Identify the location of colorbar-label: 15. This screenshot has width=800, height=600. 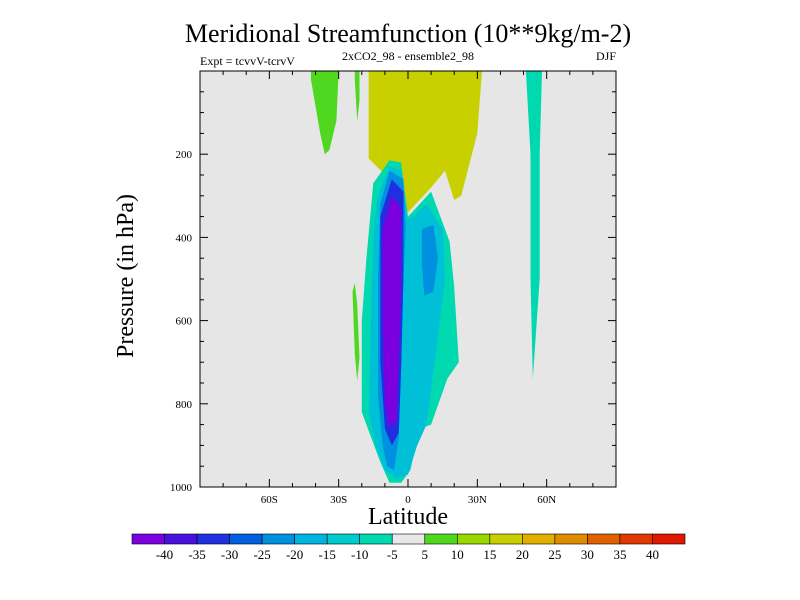
(489, 554).